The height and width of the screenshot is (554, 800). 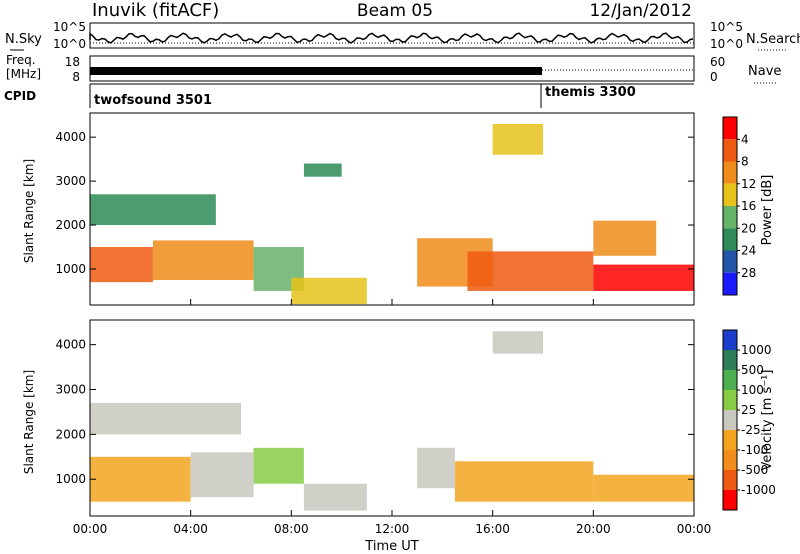 I want to click on beam-title: Beam 05, so click(x=395, y=11).